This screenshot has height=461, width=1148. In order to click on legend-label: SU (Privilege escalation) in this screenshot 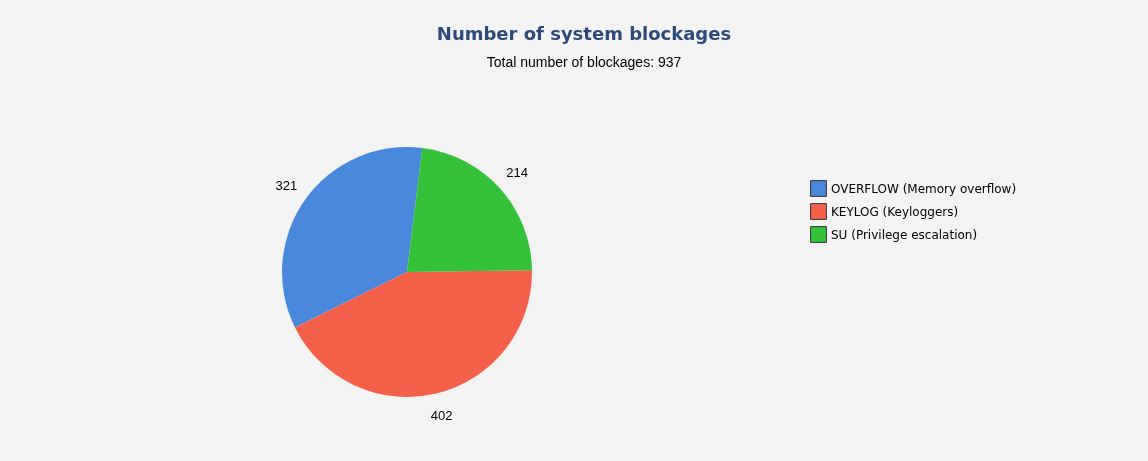, I will do `click(904, 234)`.